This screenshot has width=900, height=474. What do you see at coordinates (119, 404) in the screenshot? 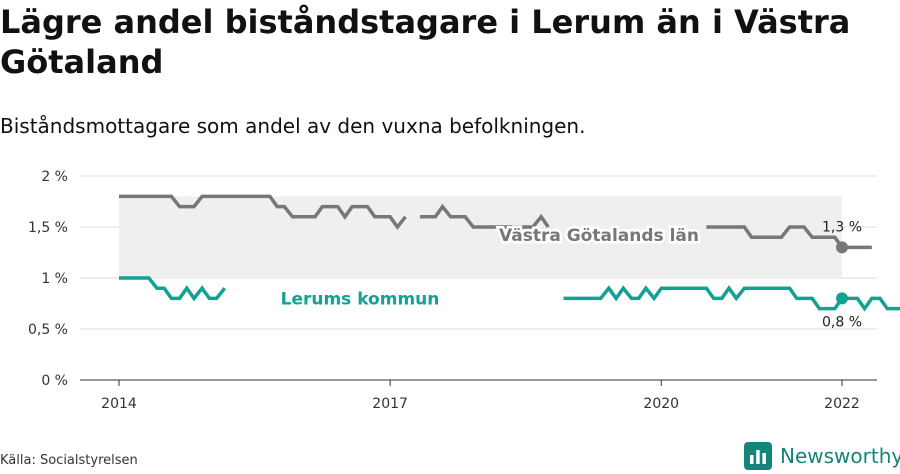
I see `x-tick-label: 2014` at bounding box center [119, 404].